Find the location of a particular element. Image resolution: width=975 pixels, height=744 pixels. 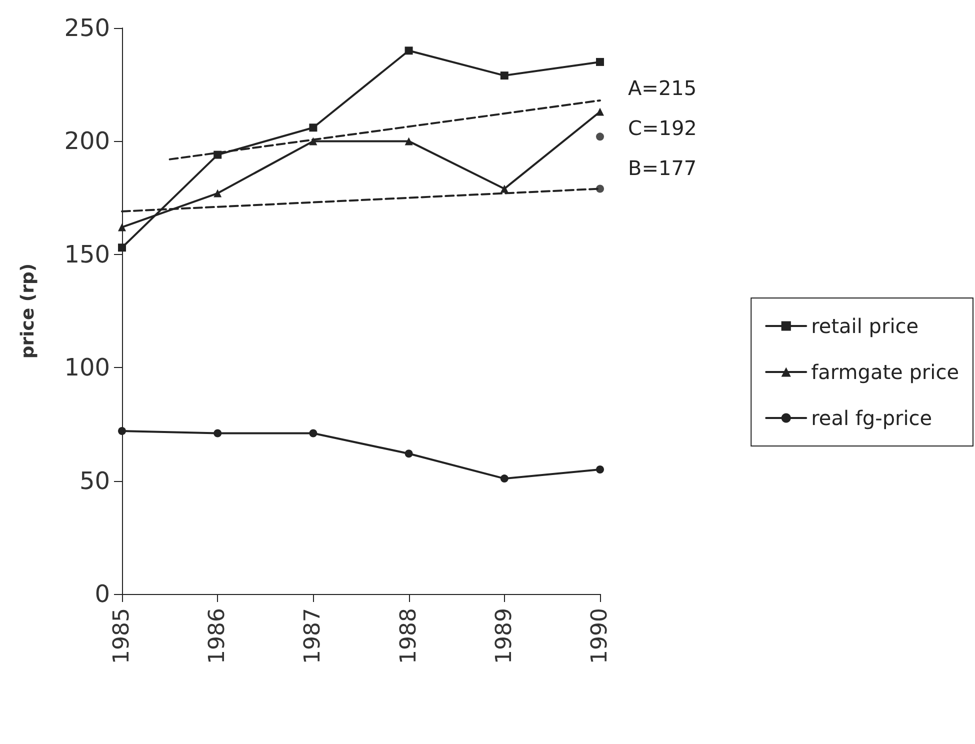

legend-label: real fg-price is located at coordinates (871, 418).